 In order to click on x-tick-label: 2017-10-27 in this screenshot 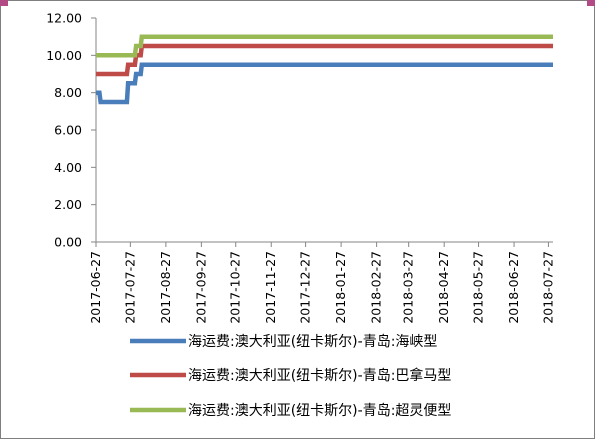, I will do `click(235, 287)`.